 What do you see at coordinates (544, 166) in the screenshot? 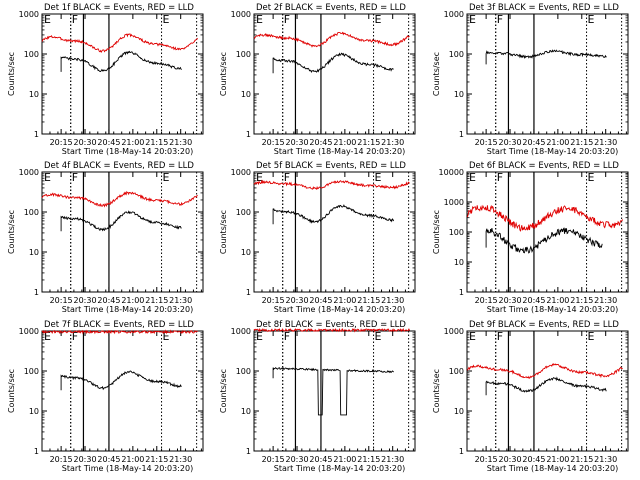
I see `plot-title: Det 6f BLACK = Events, RED = LLD` at bounding box center [544, 166].